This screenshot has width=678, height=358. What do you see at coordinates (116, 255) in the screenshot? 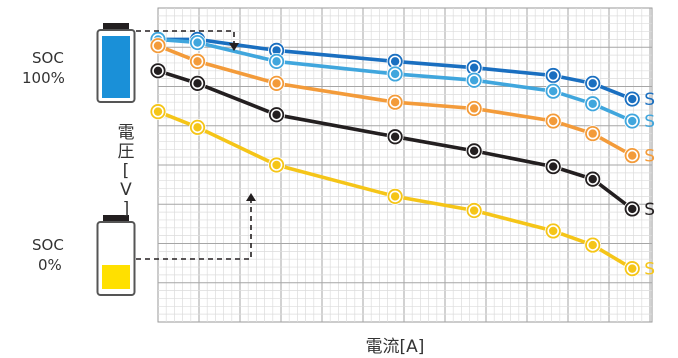
I see `battery-empty-icon` at bounding box center [116, 255].